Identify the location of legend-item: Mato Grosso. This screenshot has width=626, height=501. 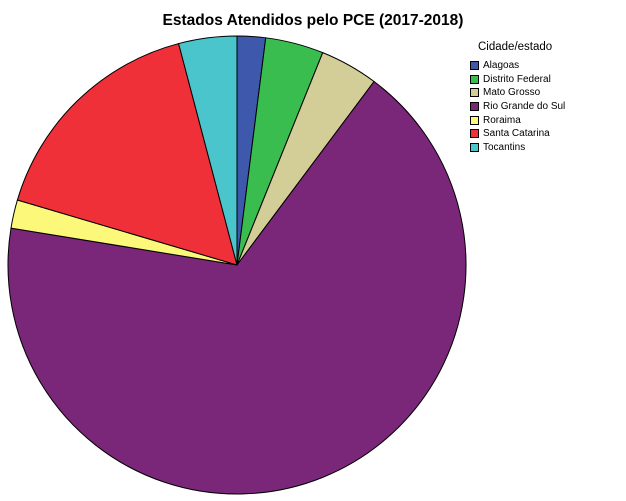
(517, 93).